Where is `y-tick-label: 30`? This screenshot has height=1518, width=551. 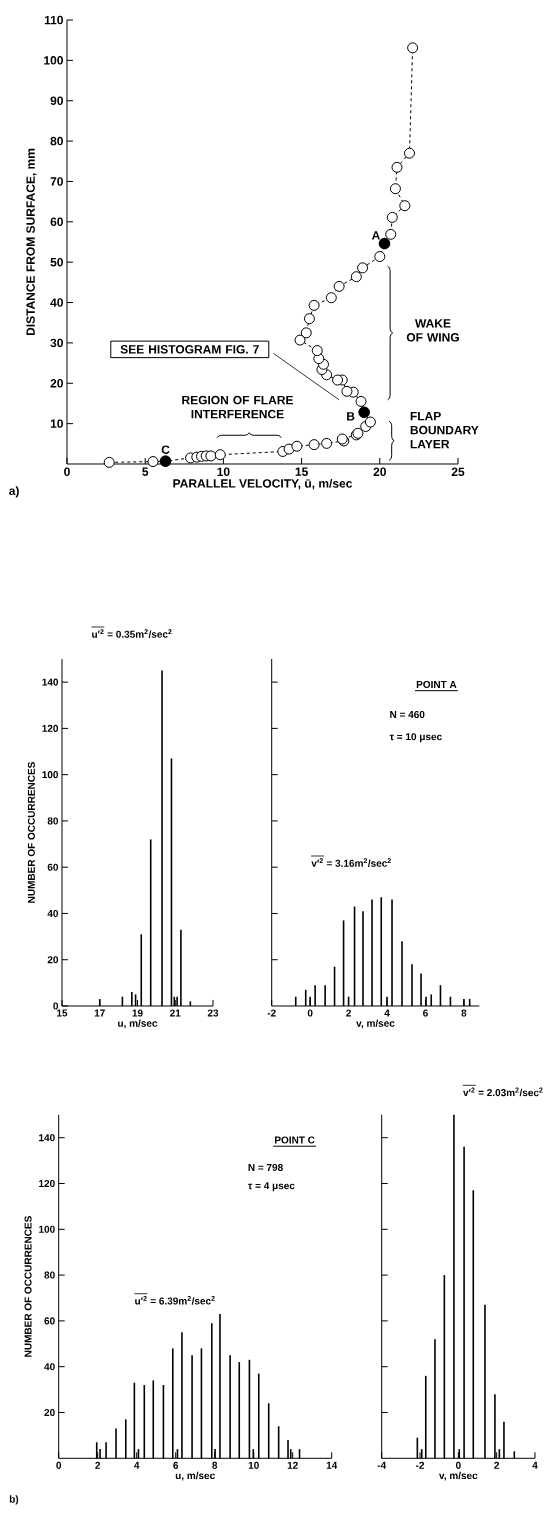
y-tick-label: 30 is located at coordinates (56, 343).